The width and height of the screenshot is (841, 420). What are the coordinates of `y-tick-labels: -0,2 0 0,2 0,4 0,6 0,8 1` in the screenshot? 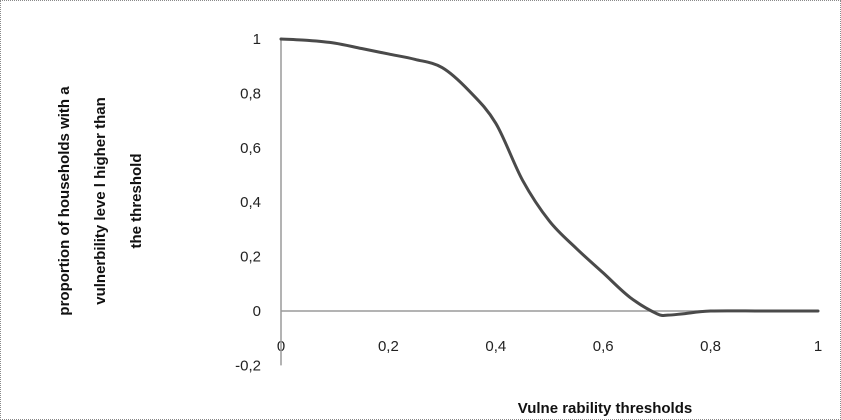 It's located at (248, 202).